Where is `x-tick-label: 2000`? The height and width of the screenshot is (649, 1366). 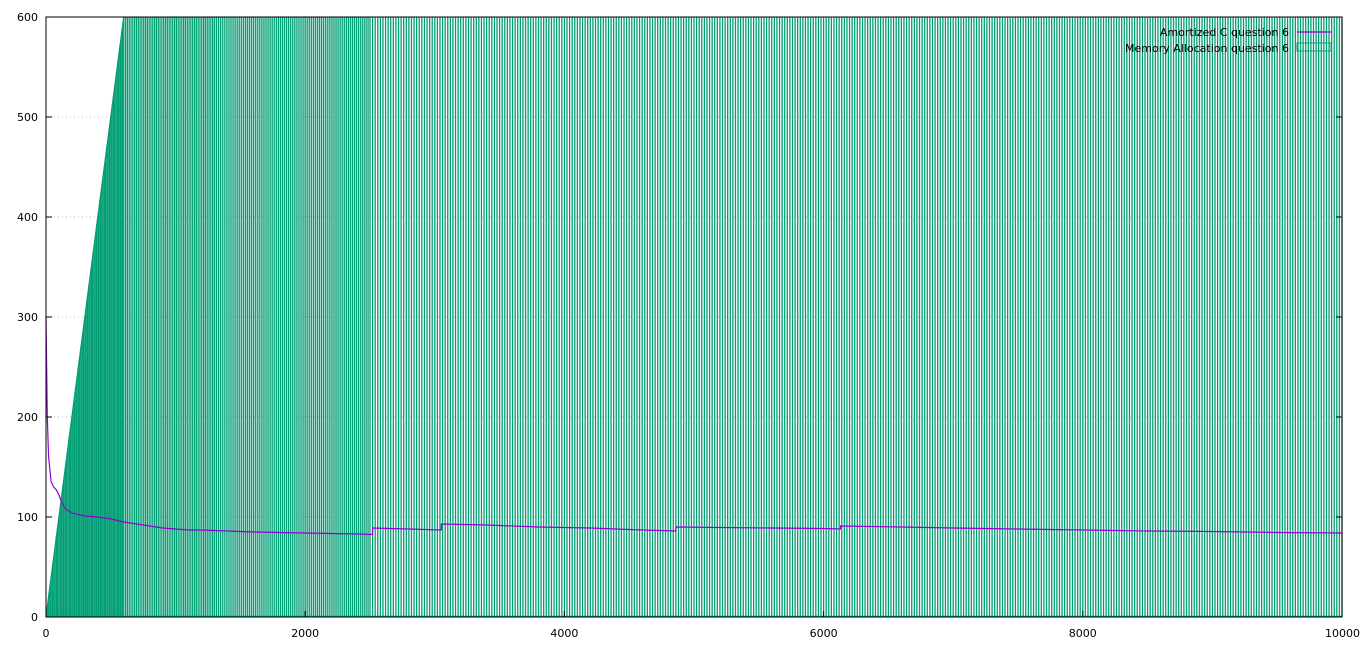
x-tick-label: 2000 is located at coordinates (305, 633).